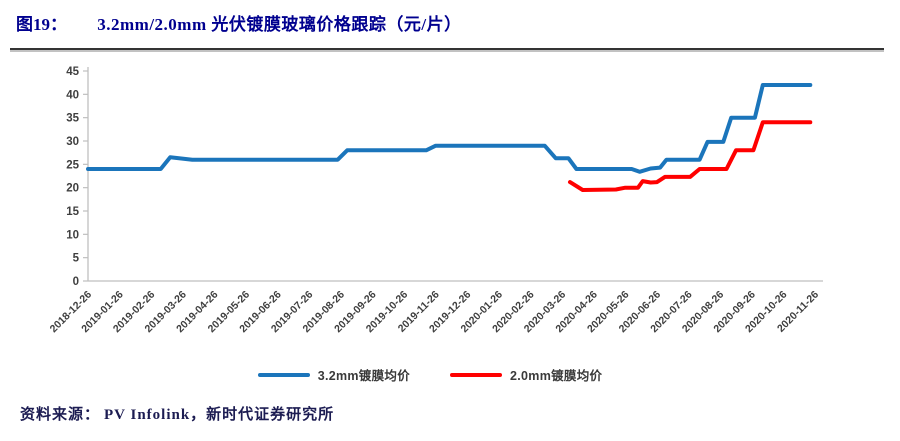  Describe the element at coordinates (72, 235) in the screenshot. I see `y-axis-label: 10` at that location.